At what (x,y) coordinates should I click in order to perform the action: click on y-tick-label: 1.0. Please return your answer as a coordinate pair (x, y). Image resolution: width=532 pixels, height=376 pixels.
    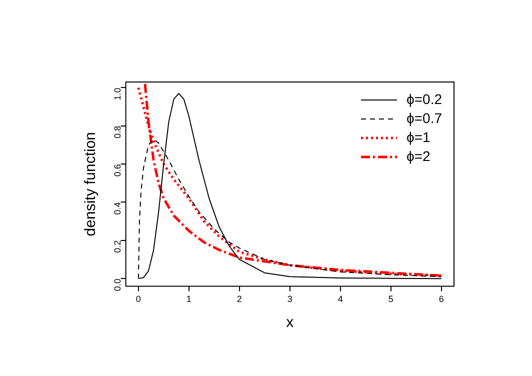
    Looking at the image, I should click on (117, 94).